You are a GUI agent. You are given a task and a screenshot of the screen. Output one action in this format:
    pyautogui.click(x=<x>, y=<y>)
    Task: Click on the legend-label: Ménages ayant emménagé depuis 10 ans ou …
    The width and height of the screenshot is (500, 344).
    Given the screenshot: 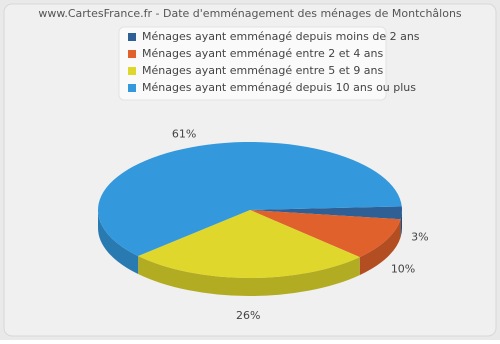 What is the action you would take?
    pyautogui.click(x=279, y=87)
    